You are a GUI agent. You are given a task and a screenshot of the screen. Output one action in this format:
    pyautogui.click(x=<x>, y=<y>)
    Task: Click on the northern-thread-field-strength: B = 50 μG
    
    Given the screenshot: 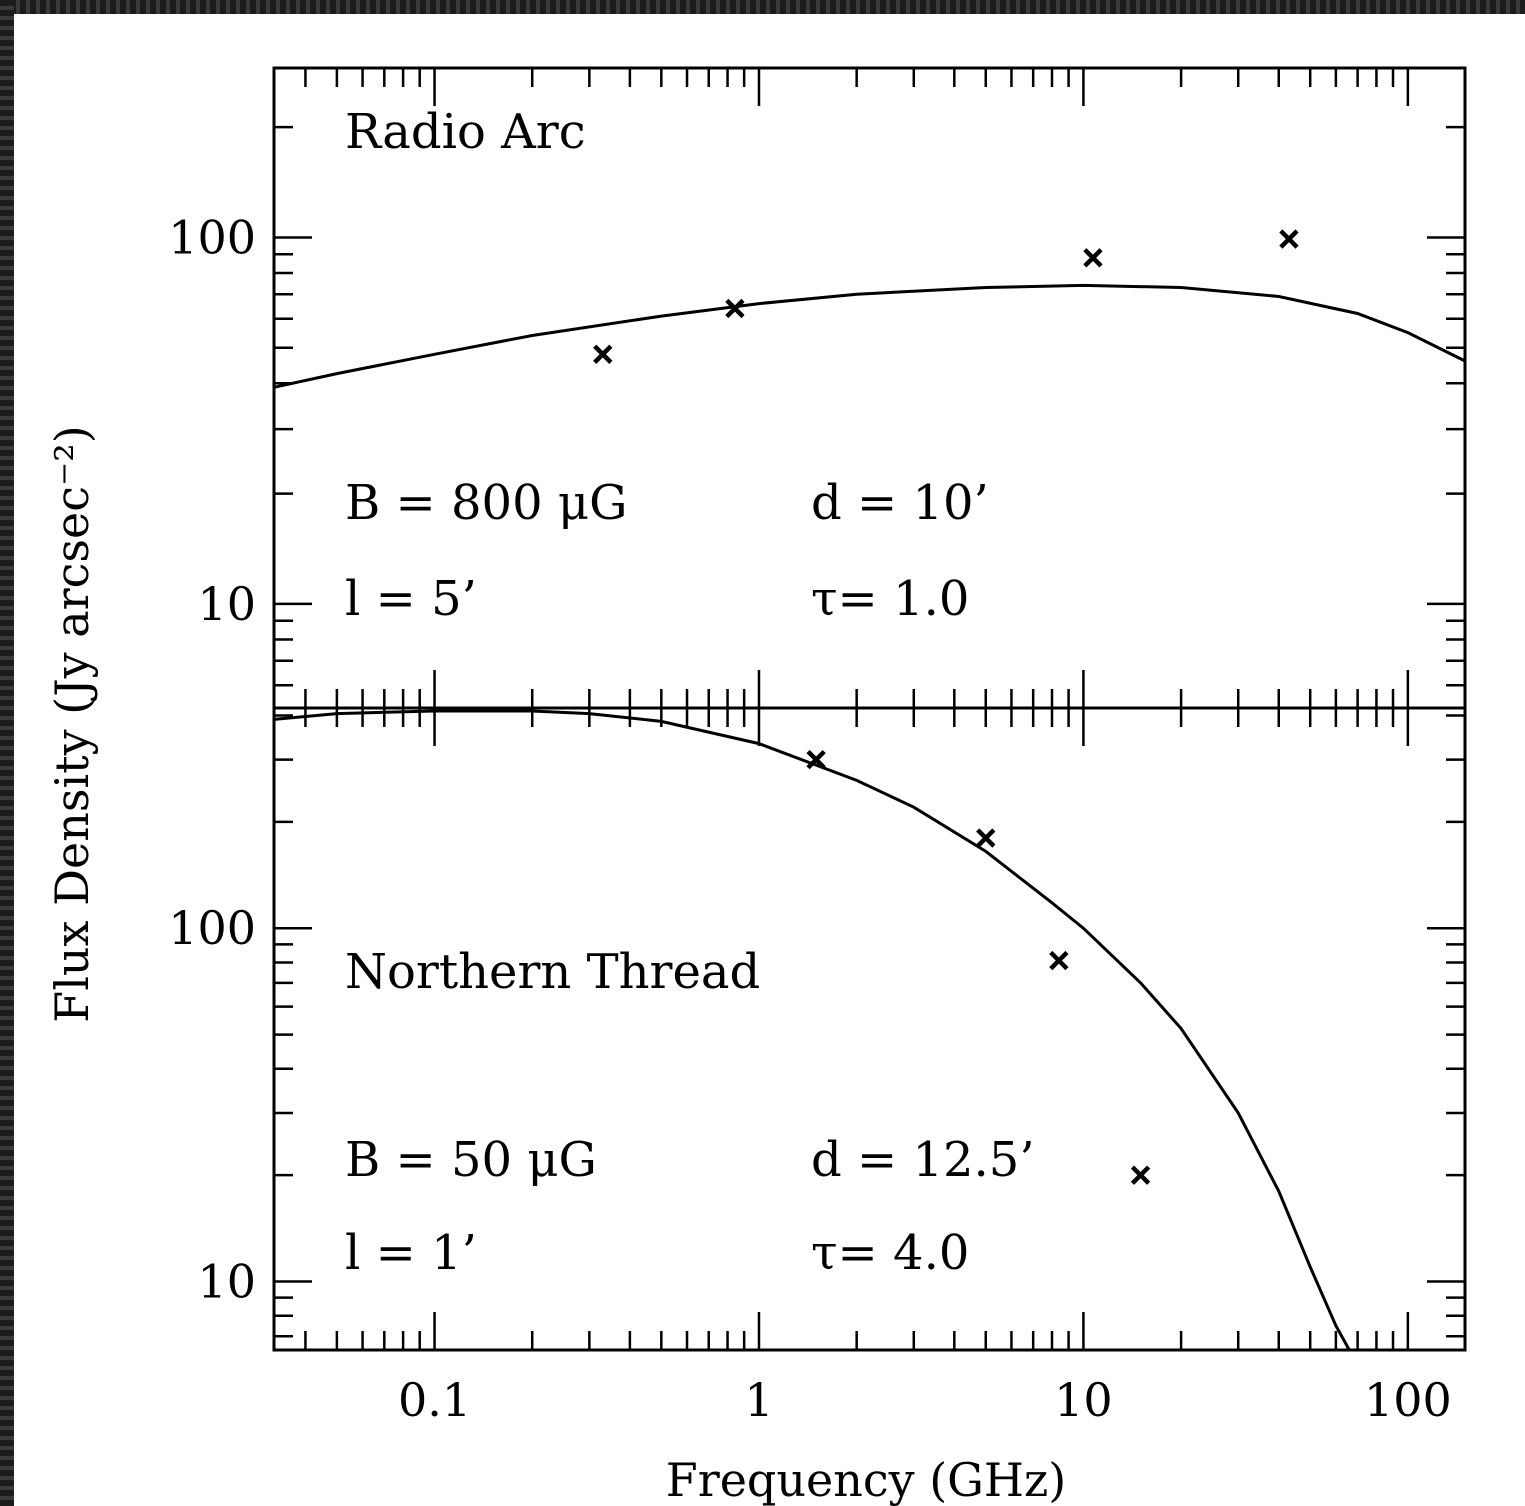 What is the action you would take?
    pyautogui.click(x=471, y=1160)
    